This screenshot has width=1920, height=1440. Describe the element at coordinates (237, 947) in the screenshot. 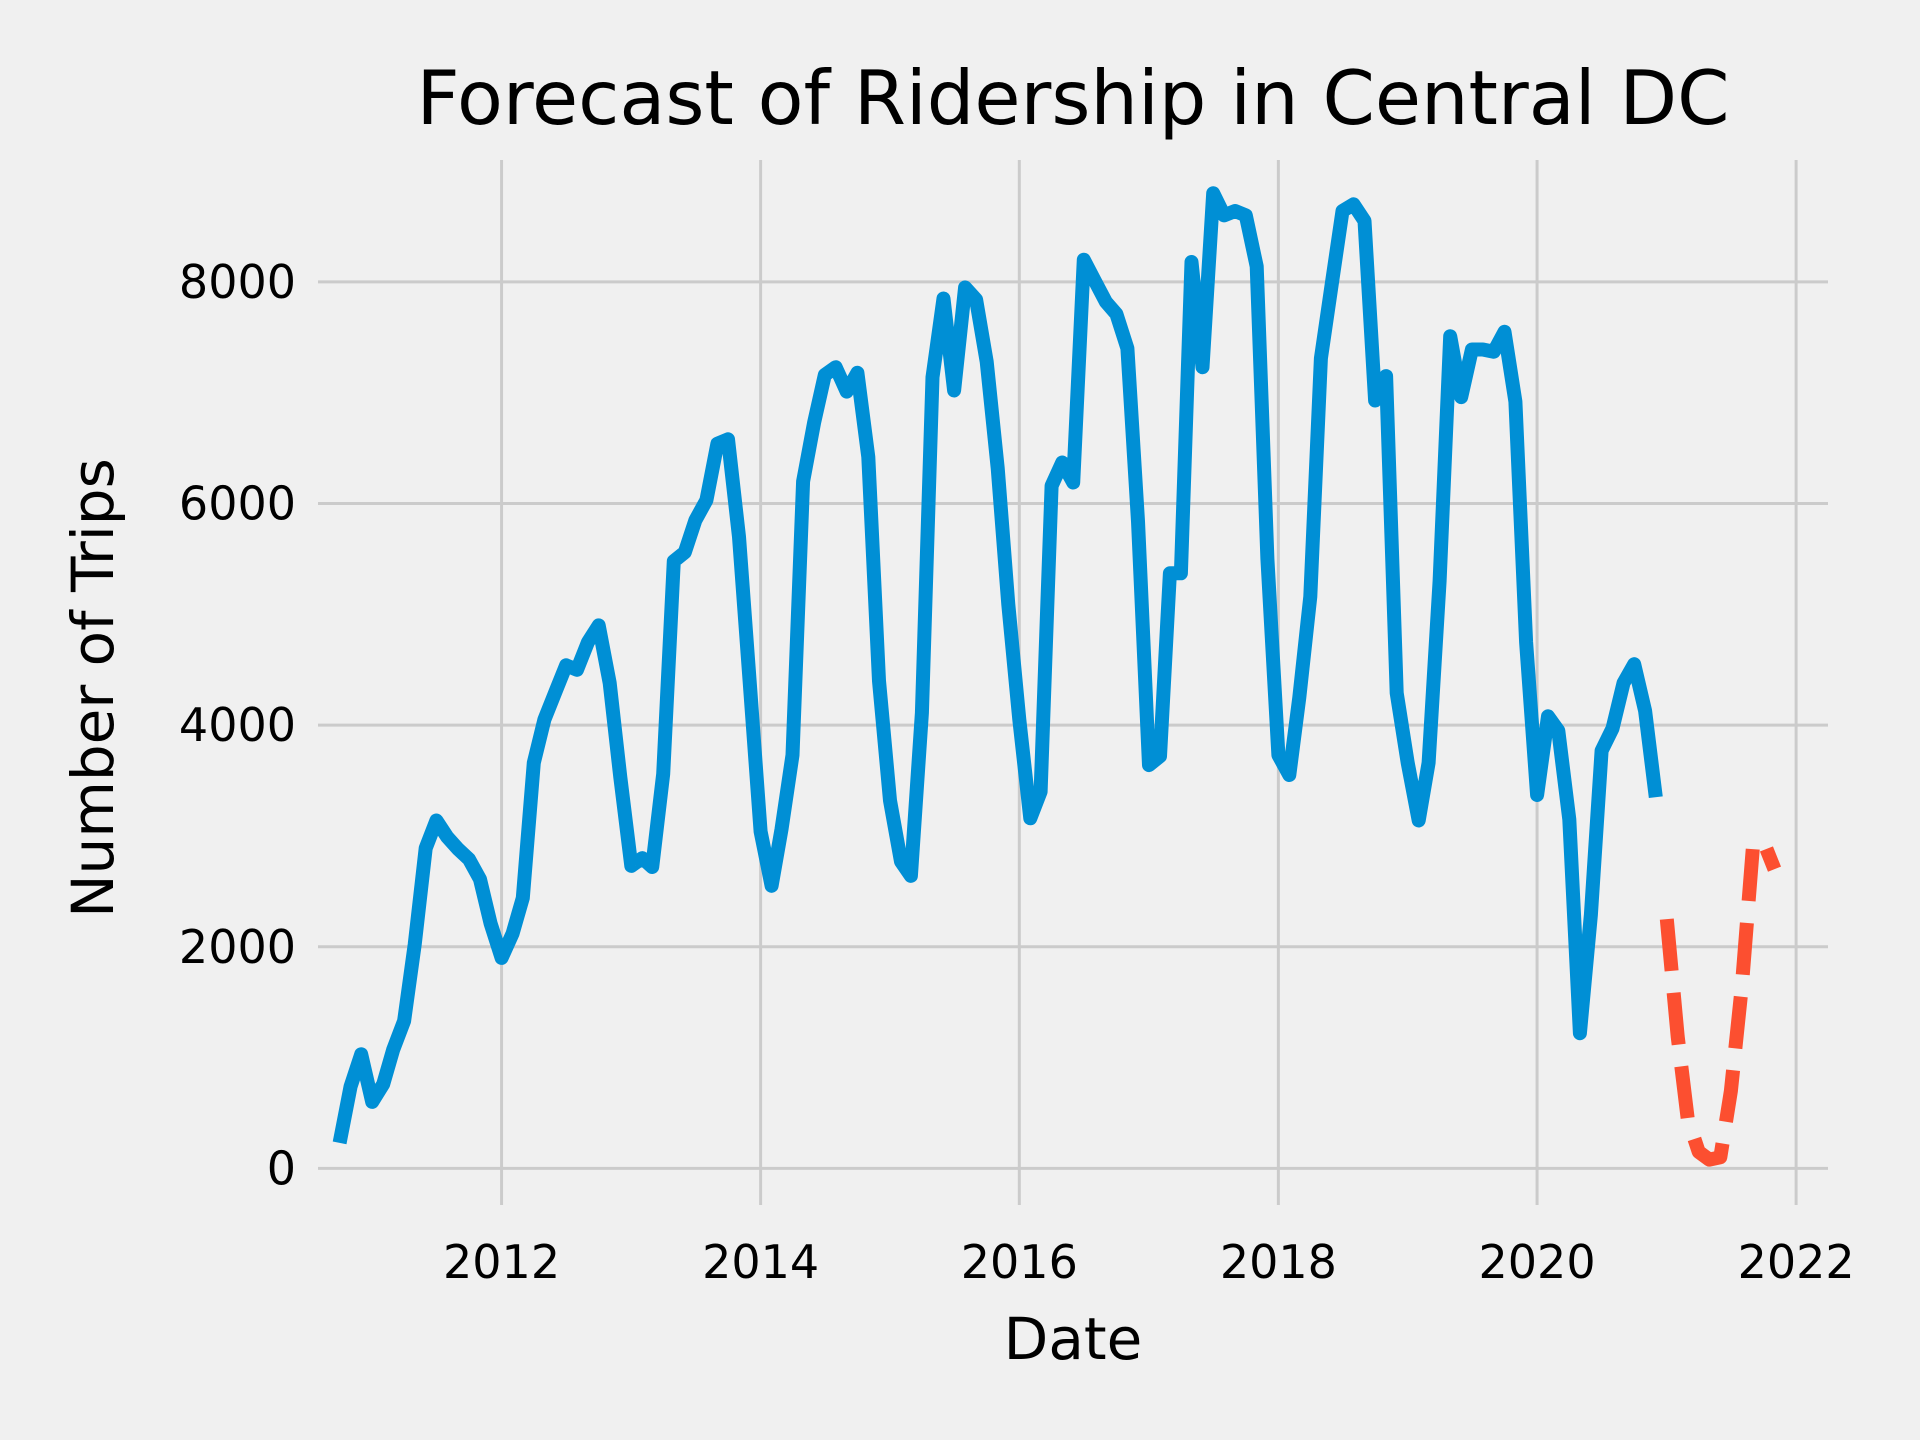

I see `y-tick-label: 2000` at that location.